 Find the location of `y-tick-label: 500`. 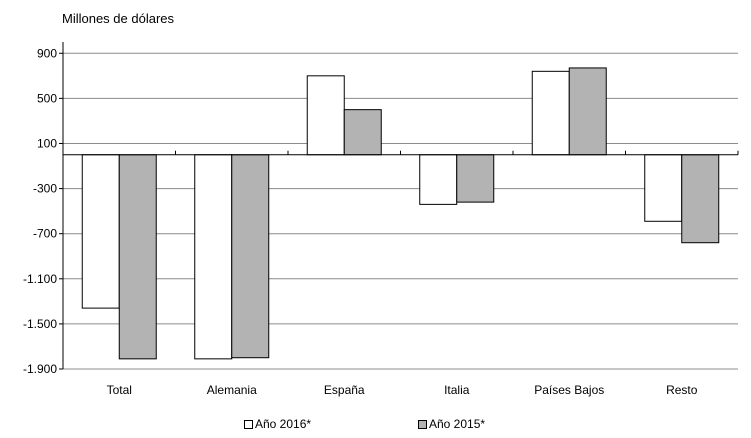

y-tick-label: 500 is located at coordinates (47, 98).